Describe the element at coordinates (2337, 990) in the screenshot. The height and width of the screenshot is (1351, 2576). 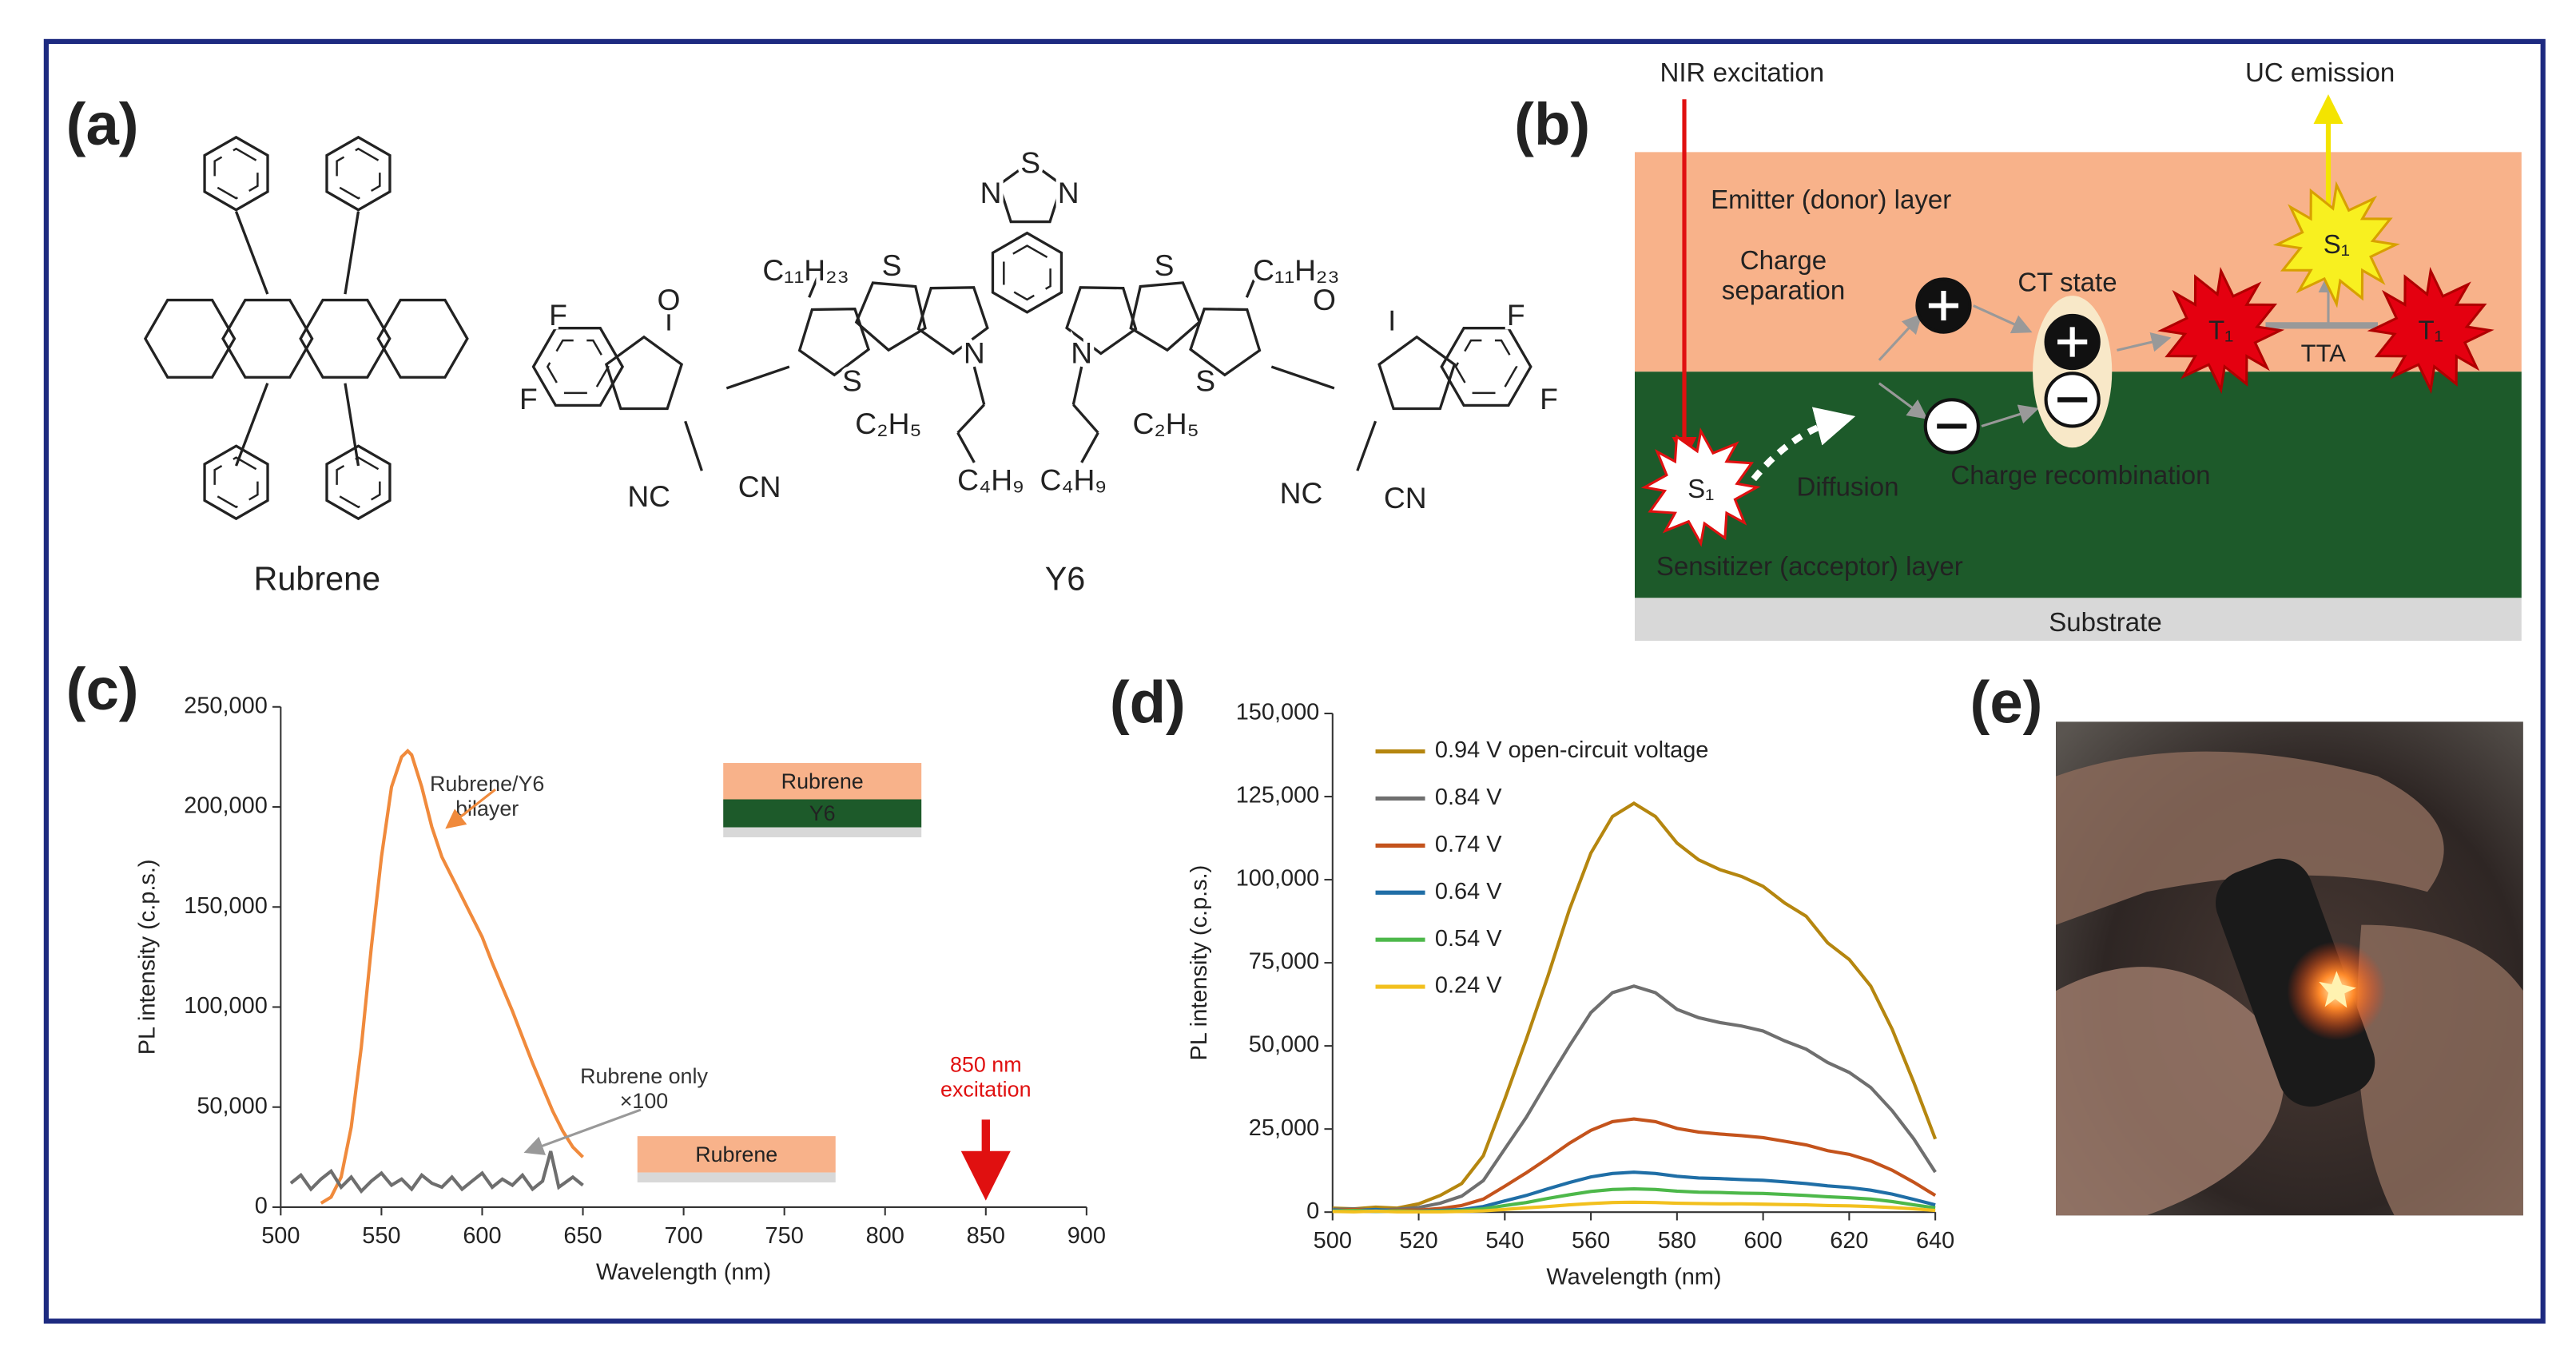
I see `emission-spot` at that location.